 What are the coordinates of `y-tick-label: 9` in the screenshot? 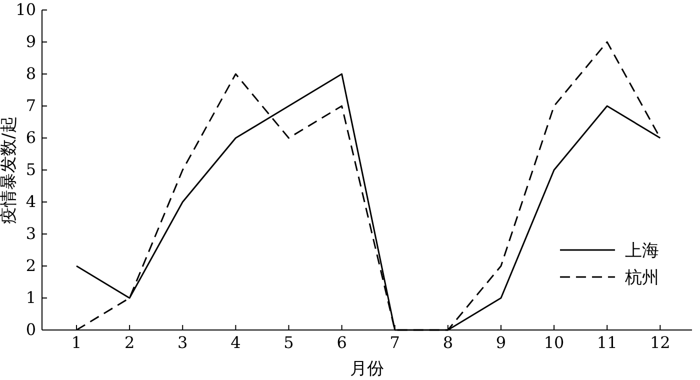 It's located at (31, 41).